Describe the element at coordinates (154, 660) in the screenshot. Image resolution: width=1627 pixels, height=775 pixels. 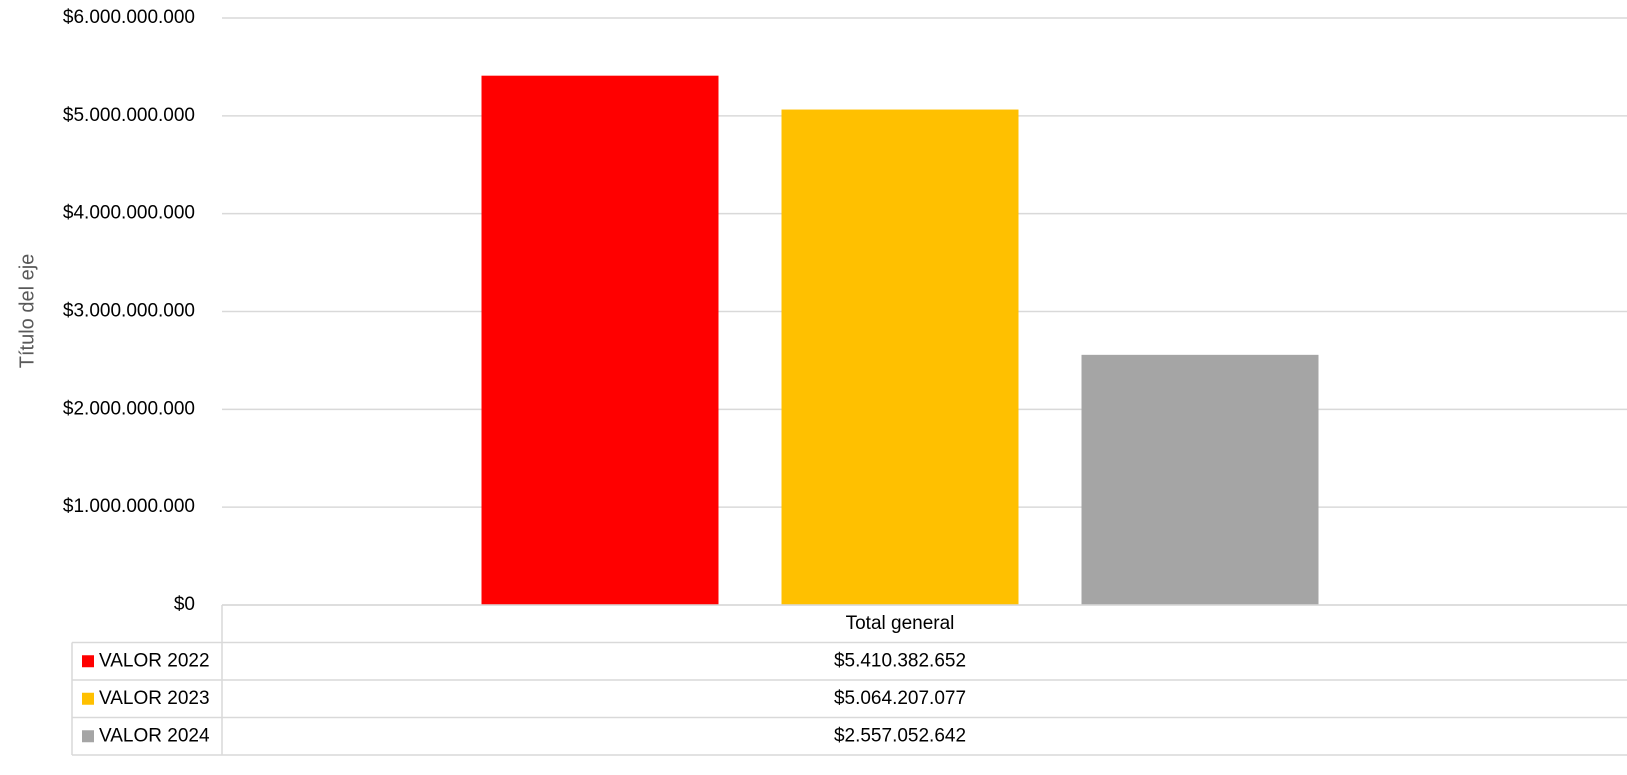
I see `legend-label: VALOR 2022` at that location.